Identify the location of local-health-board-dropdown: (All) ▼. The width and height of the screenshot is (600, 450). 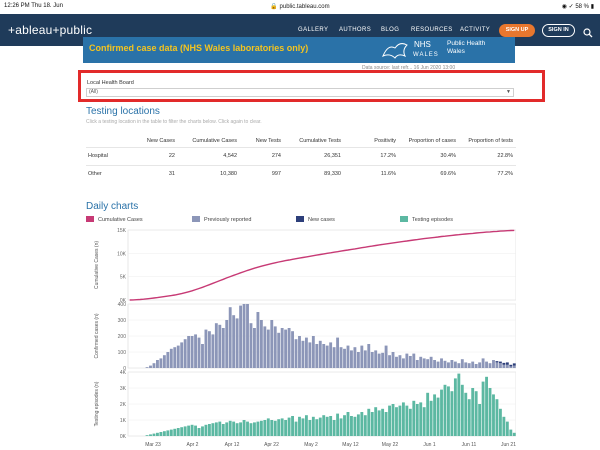
(300, 92).